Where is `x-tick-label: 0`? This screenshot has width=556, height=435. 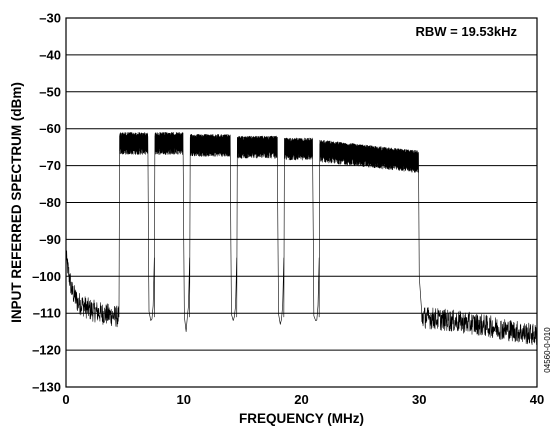
x-tick-label: 0 is located at coordinates (65, 399).